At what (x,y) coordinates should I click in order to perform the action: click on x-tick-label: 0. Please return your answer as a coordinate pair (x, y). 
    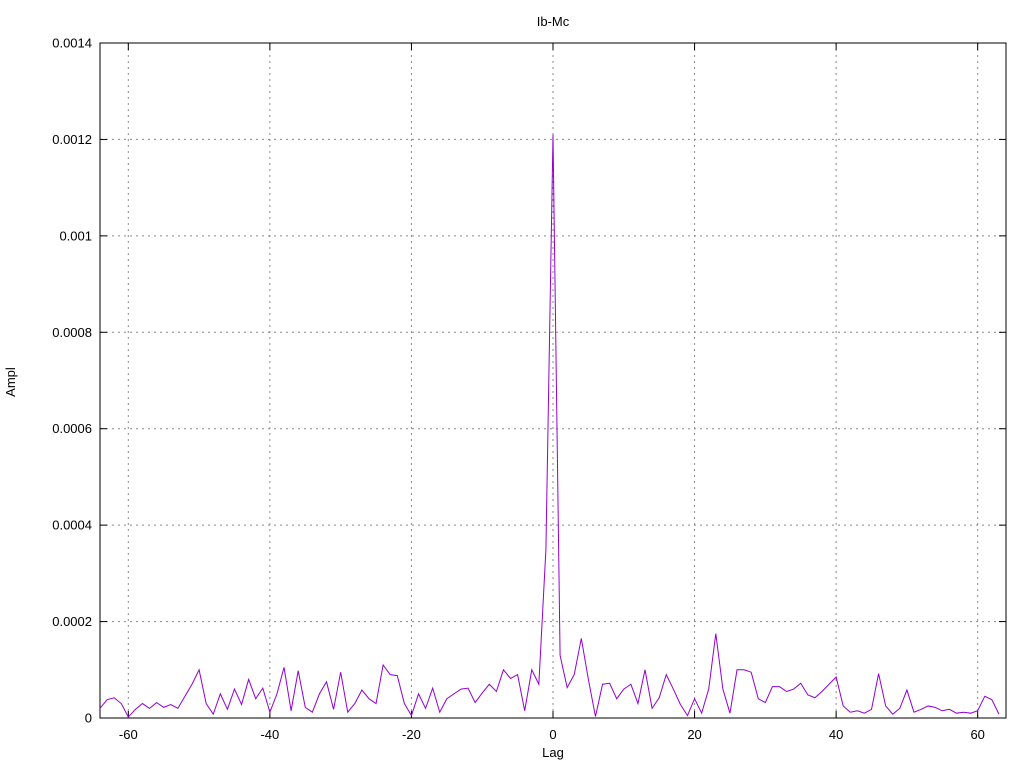
    Looking at the image, I should click on (552, 734).